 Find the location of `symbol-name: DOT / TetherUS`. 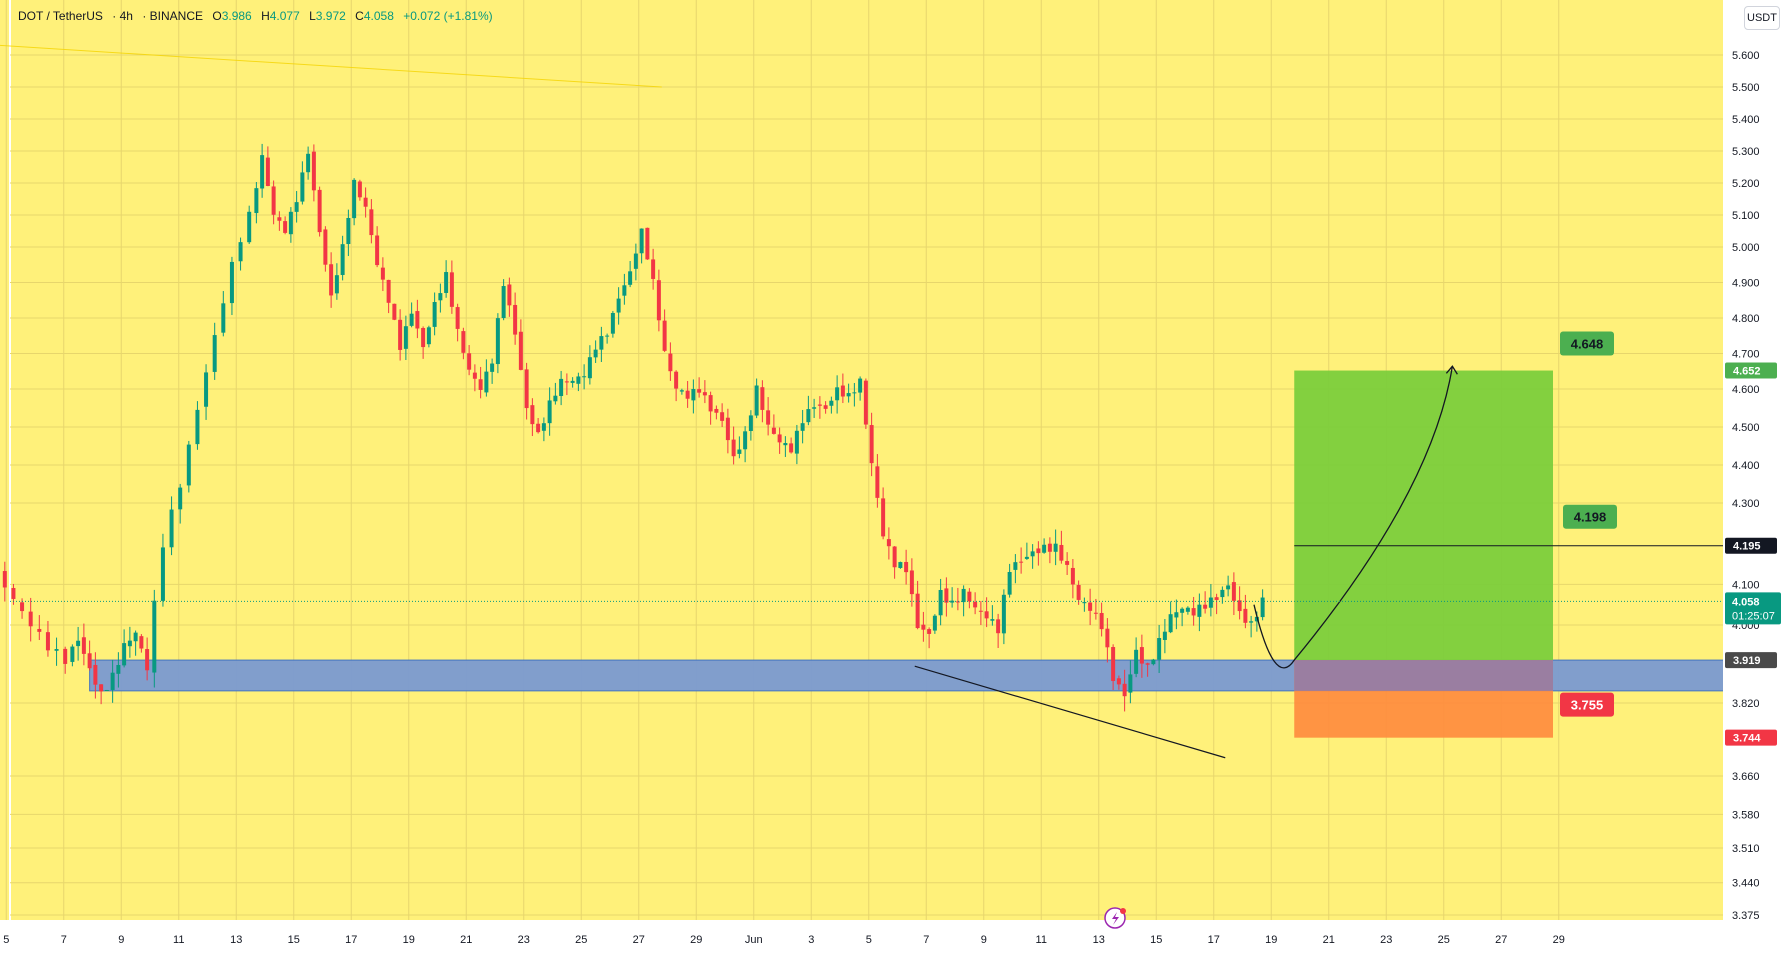

symbol-name: DOT / TetherUS is located at coordinates (60, 16).